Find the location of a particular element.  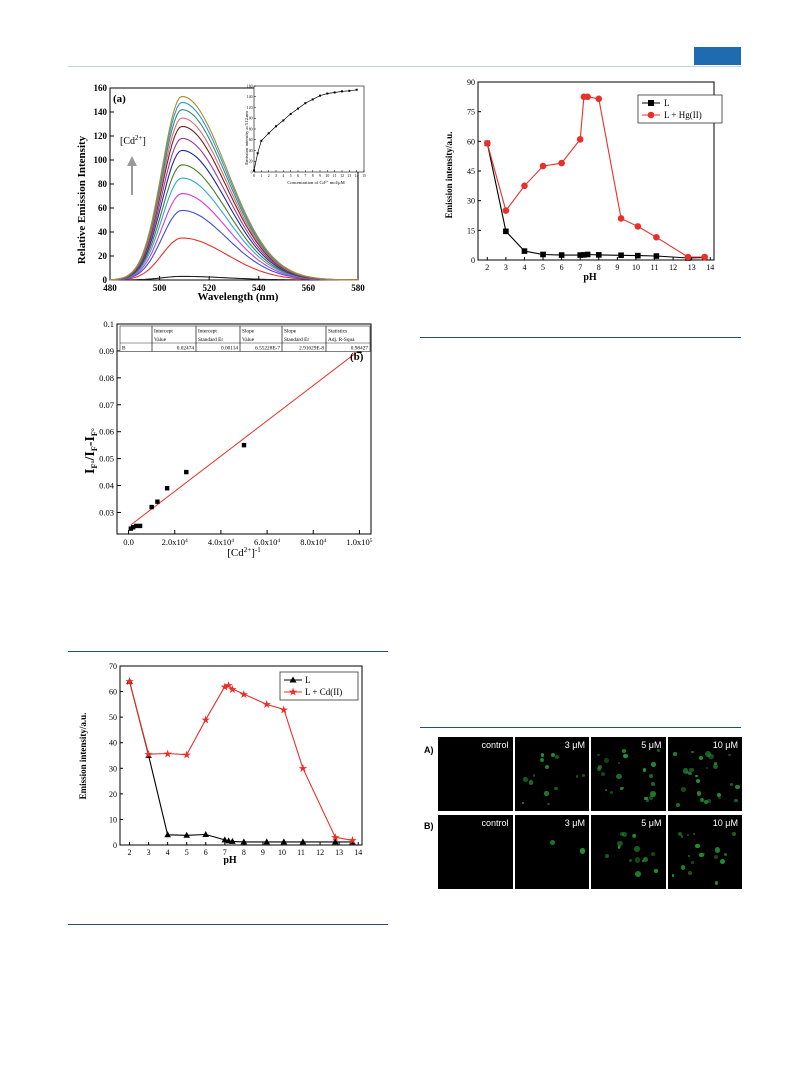

stats-table-cell: Value is located at coordinates (248, 340).